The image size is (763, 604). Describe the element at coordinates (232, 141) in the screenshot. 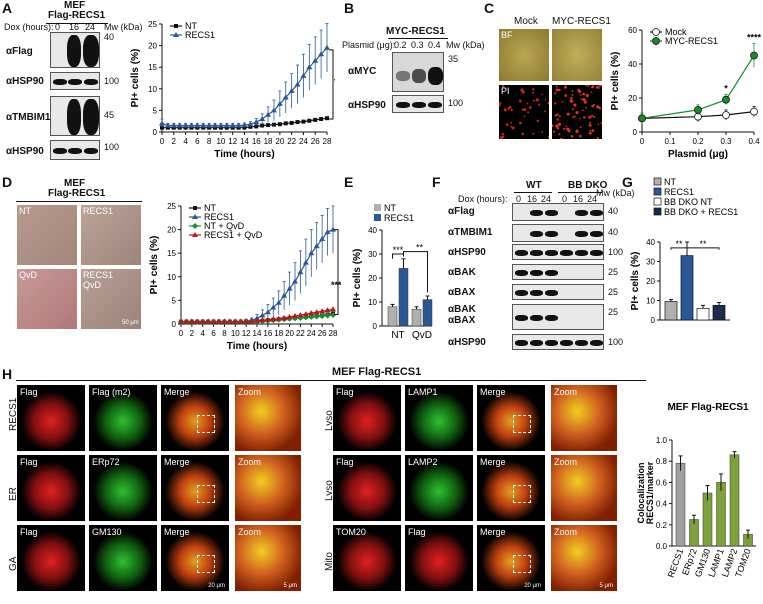

I see `x-tick-label: 12` at that location.